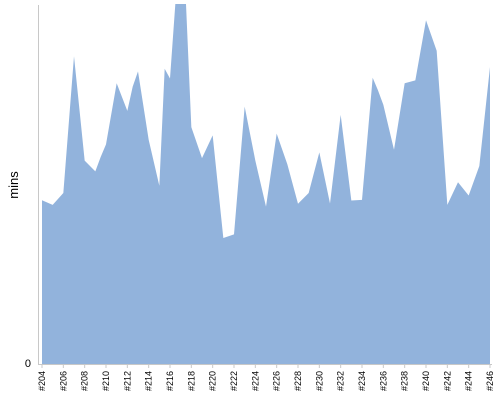 Image resolution: width=500 pixels, height=400 pixels. I want to click on x-tick-label: #236, so click(383, 381).